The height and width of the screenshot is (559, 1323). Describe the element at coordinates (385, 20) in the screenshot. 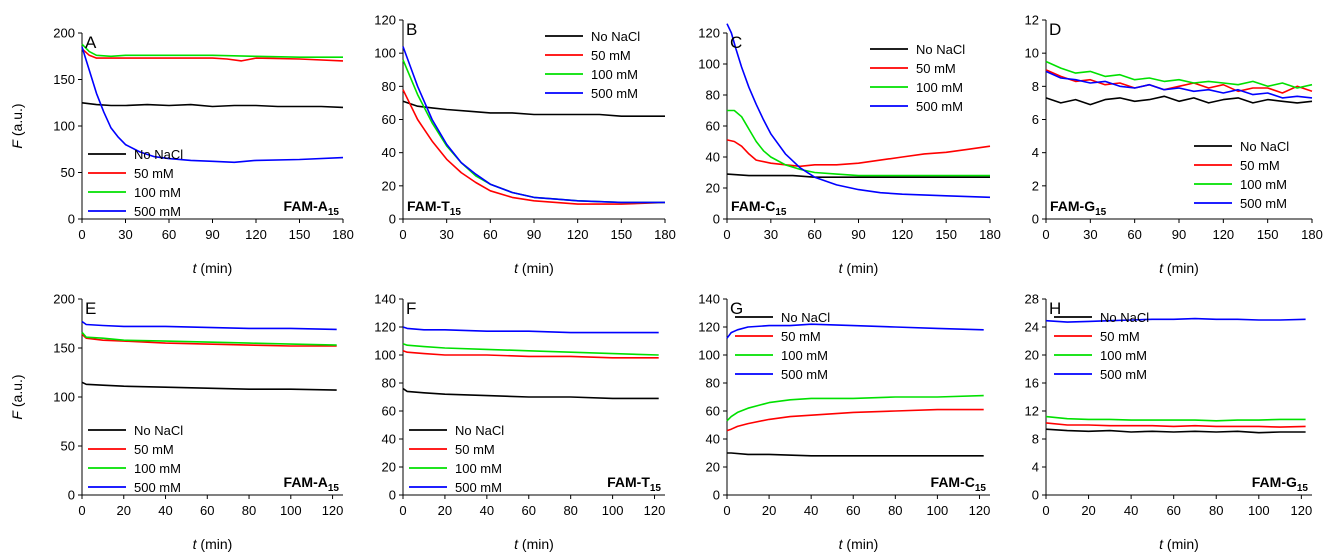

I see `y-tick-label: 120` at that location.